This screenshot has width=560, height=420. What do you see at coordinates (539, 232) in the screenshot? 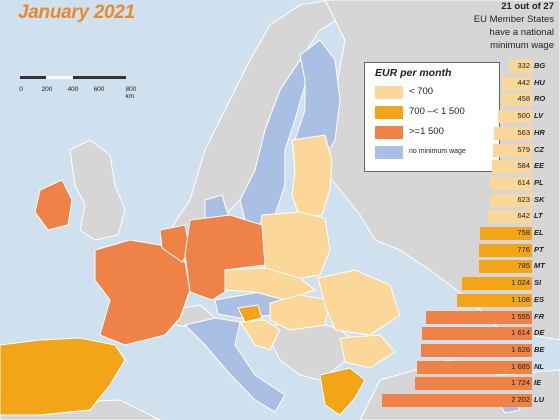
I see `bar-country-code: EL` at bounding box center [539, 232].